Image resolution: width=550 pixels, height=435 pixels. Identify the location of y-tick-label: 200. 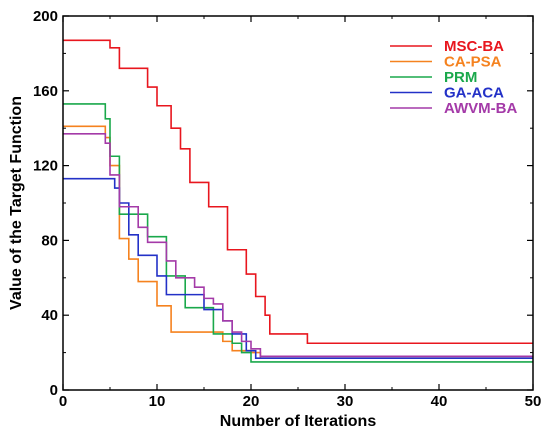
(45, 16).